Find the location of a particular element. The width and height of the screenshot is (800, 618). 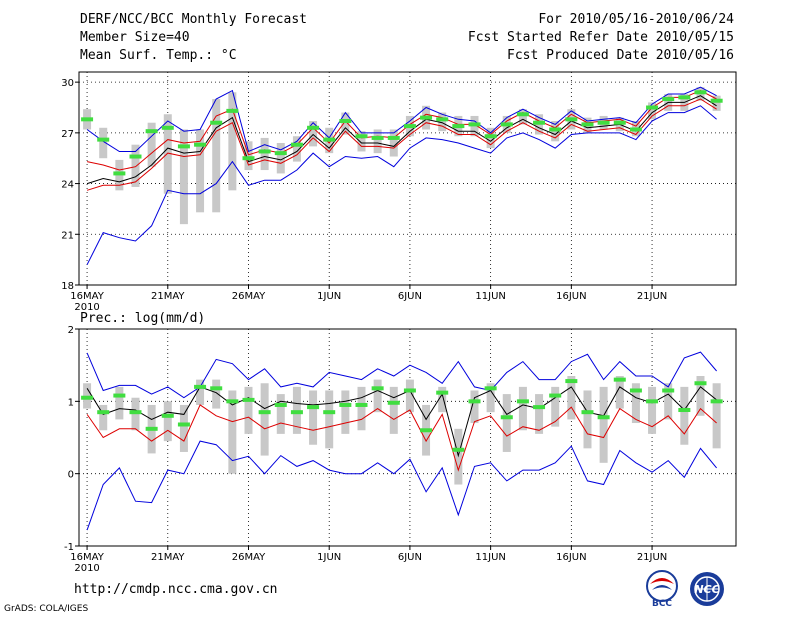

x-year-label: 2010 is located at coordinates (86, 568).